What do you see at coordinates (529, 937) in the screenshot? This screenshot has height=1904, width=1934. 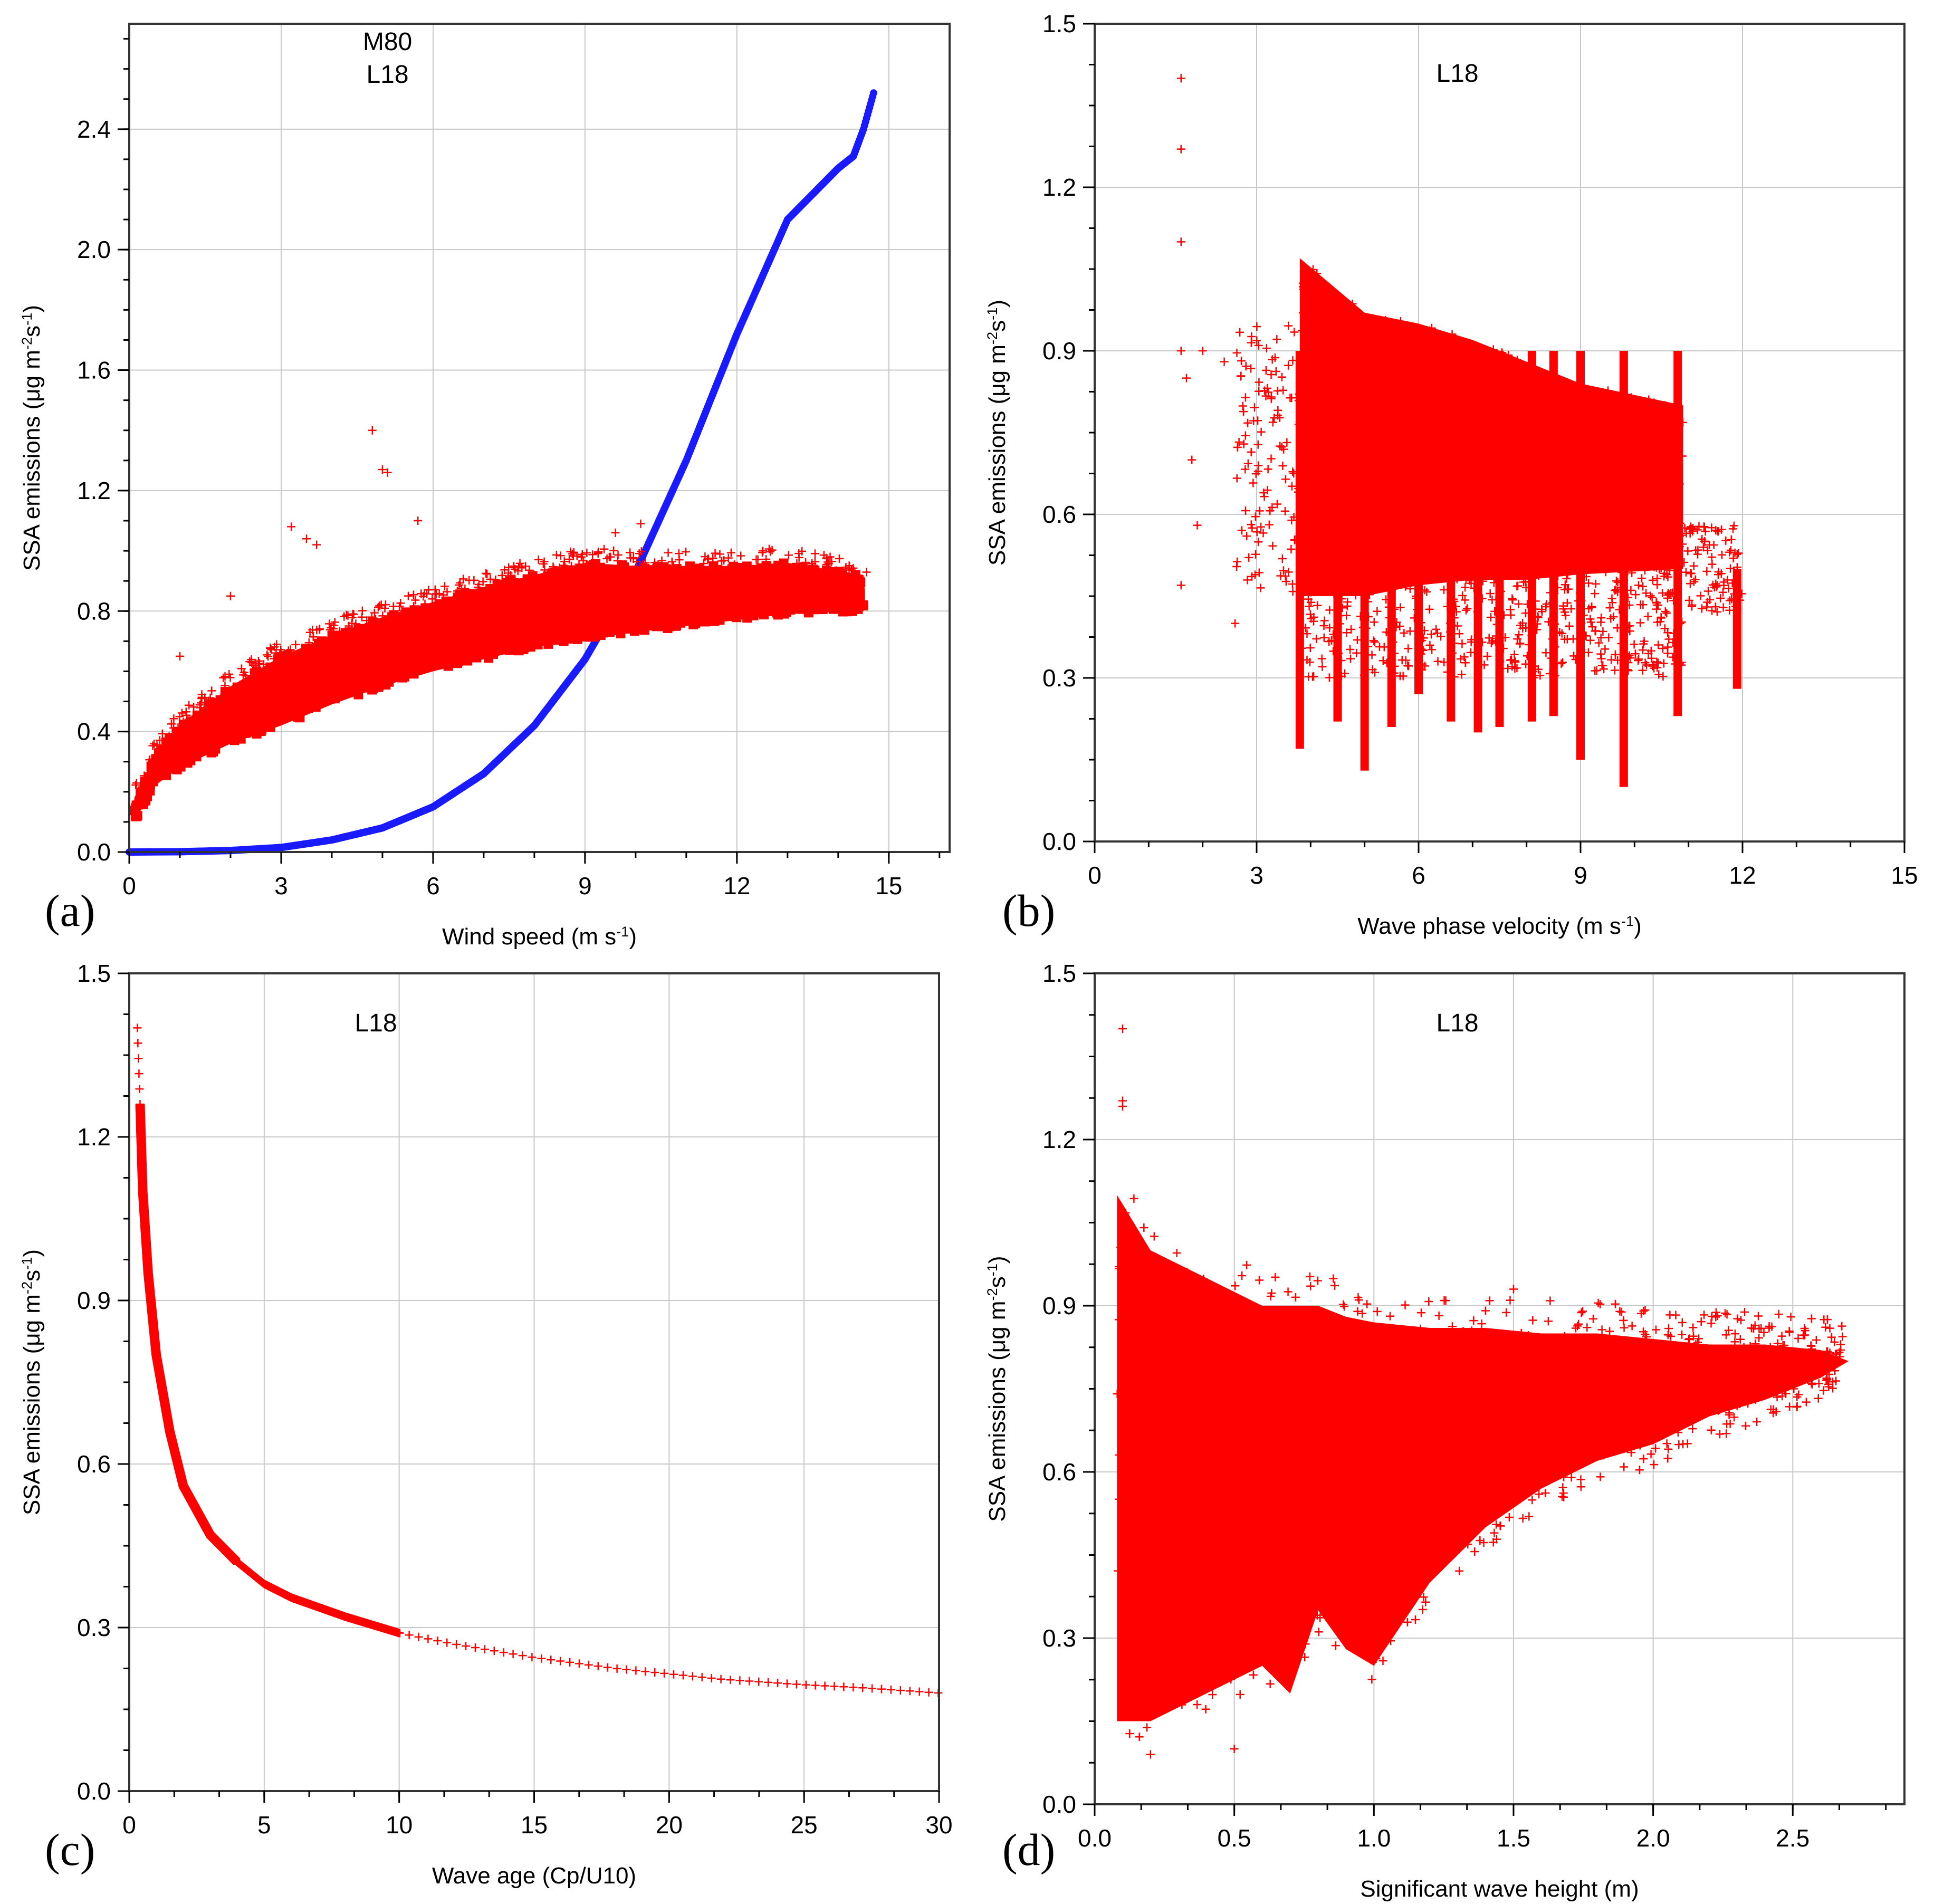 I see `x-axis-label-part: Wind speed (m s` at bounding box center [529, 937].